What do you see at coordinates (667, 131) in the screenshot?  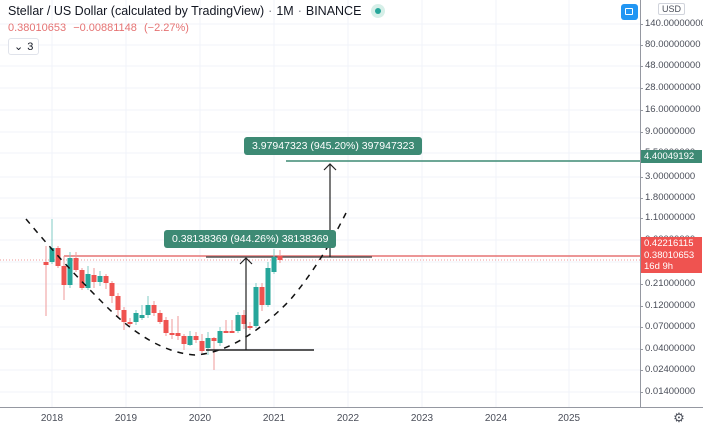 I see `price-tick-label: 9.00000000` at bounding box center [667, 131].